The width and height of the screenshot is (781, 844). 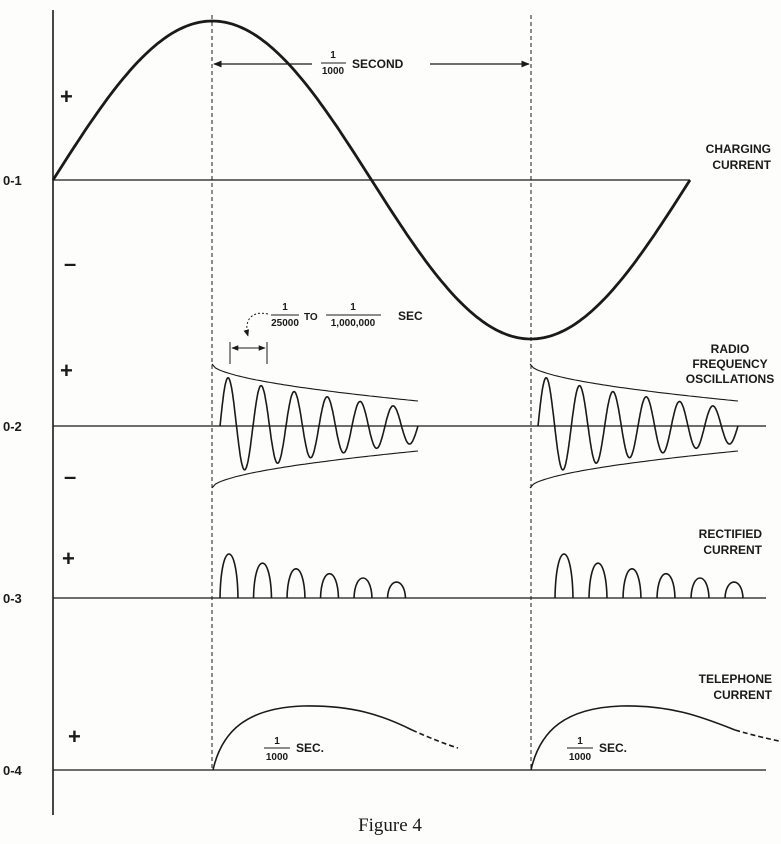 I want to click on oscillation-to-numerator: 1, so click(x=353, y=307).